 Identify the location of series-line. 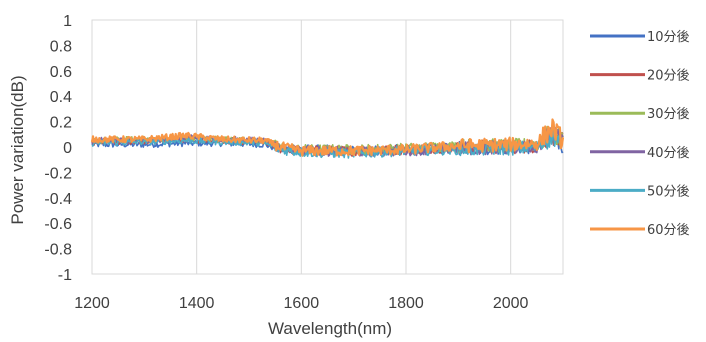
(327, 137).